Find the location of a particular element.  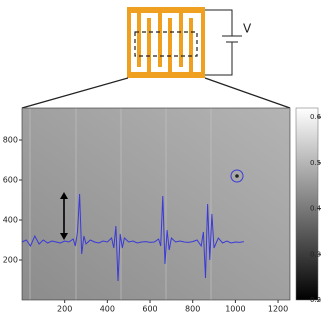

colorbar-tick-label: 0.4 is located at coordinates (316, 209).